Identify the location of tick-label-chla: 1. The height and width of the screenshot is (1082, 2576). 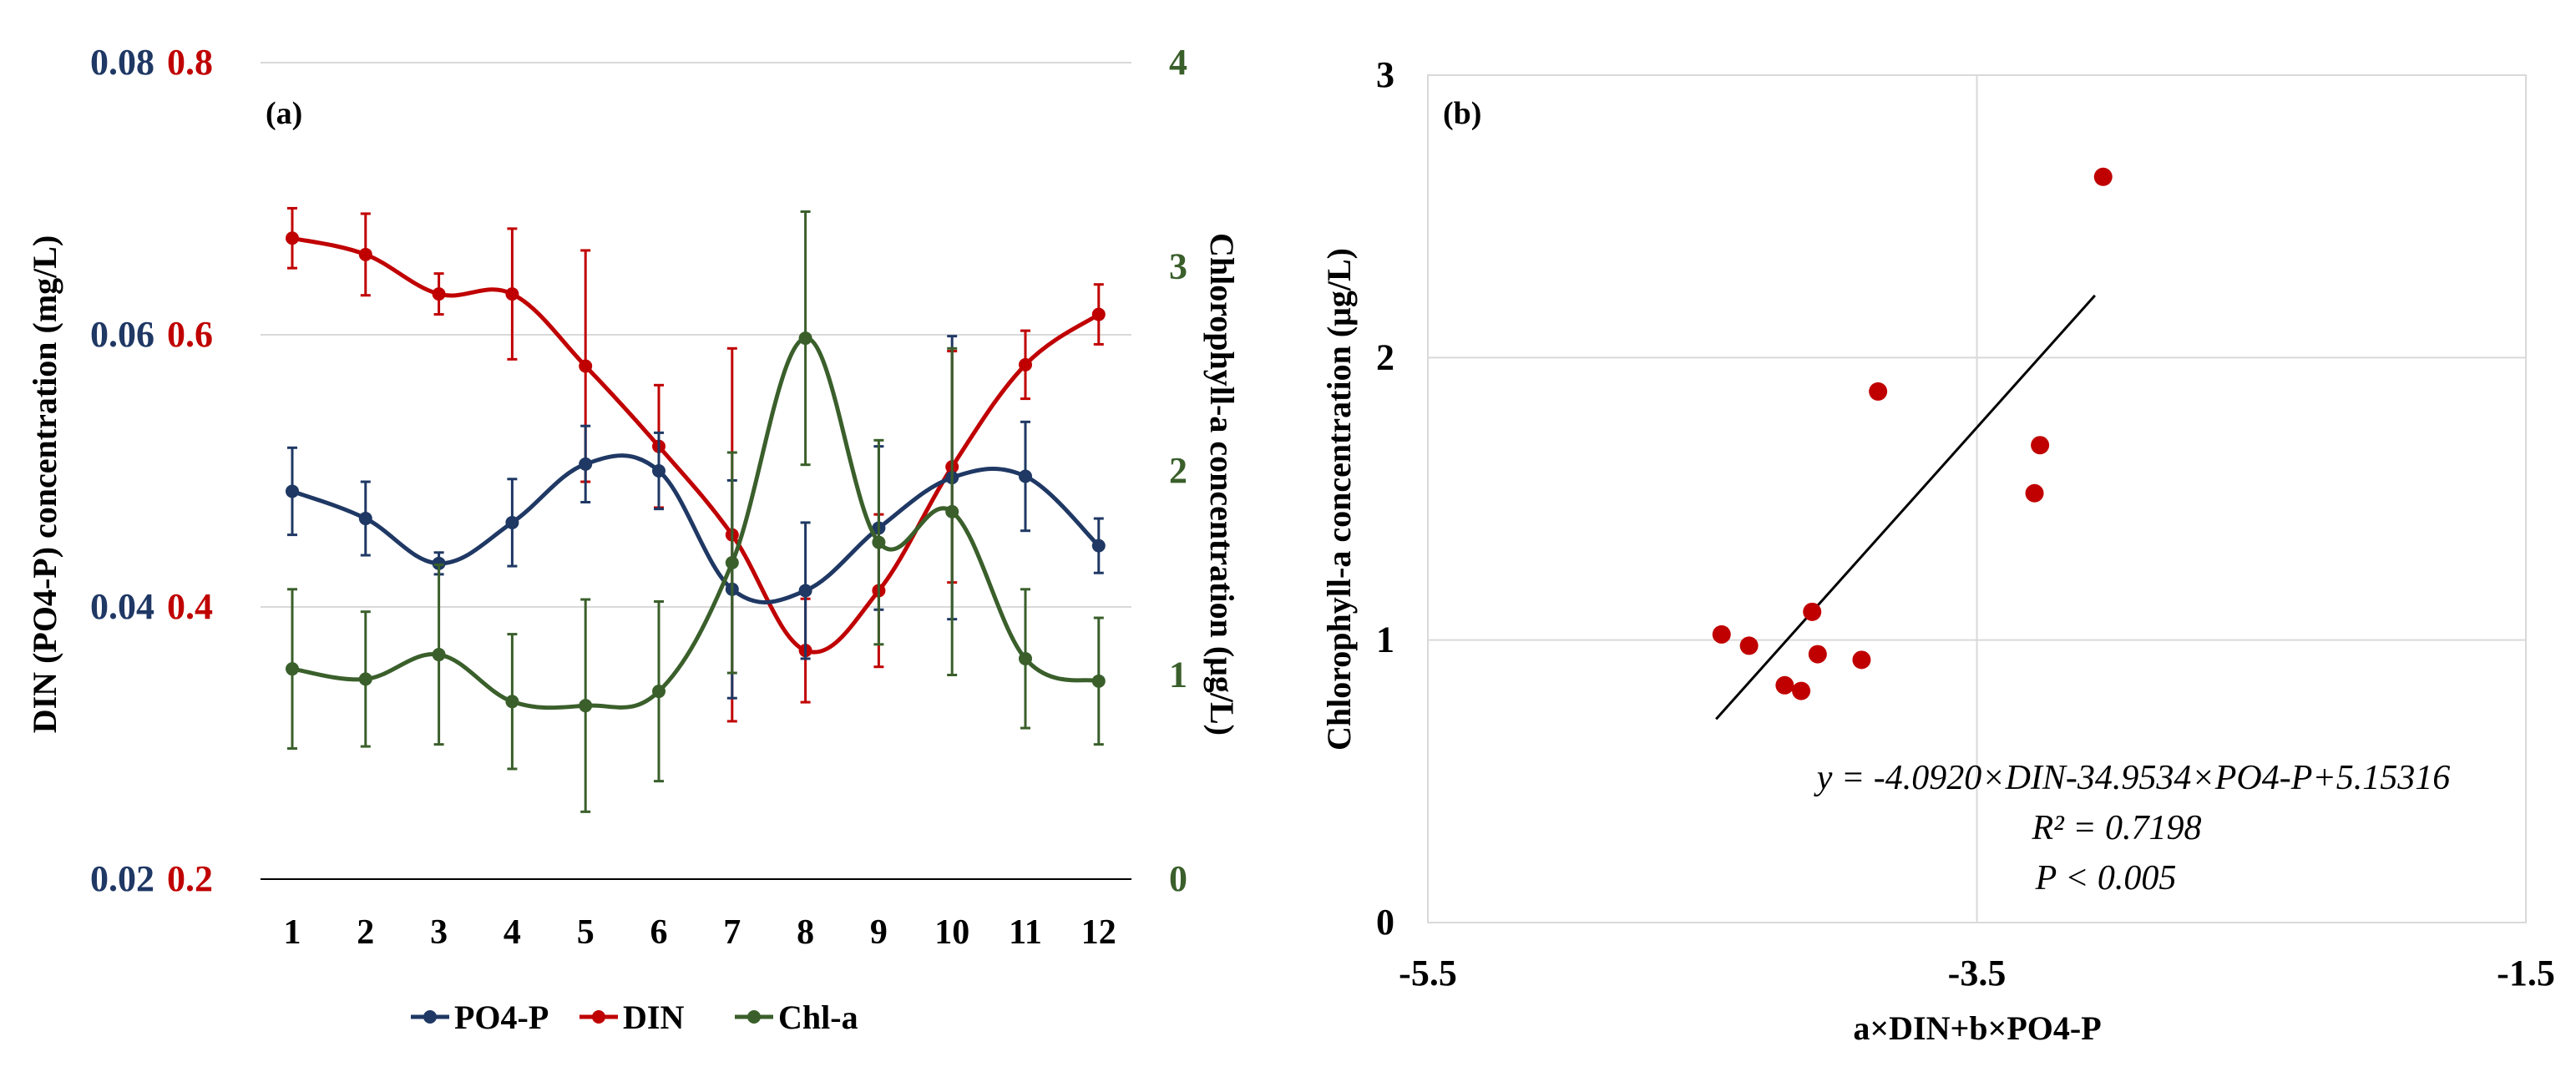
(1178, 675).